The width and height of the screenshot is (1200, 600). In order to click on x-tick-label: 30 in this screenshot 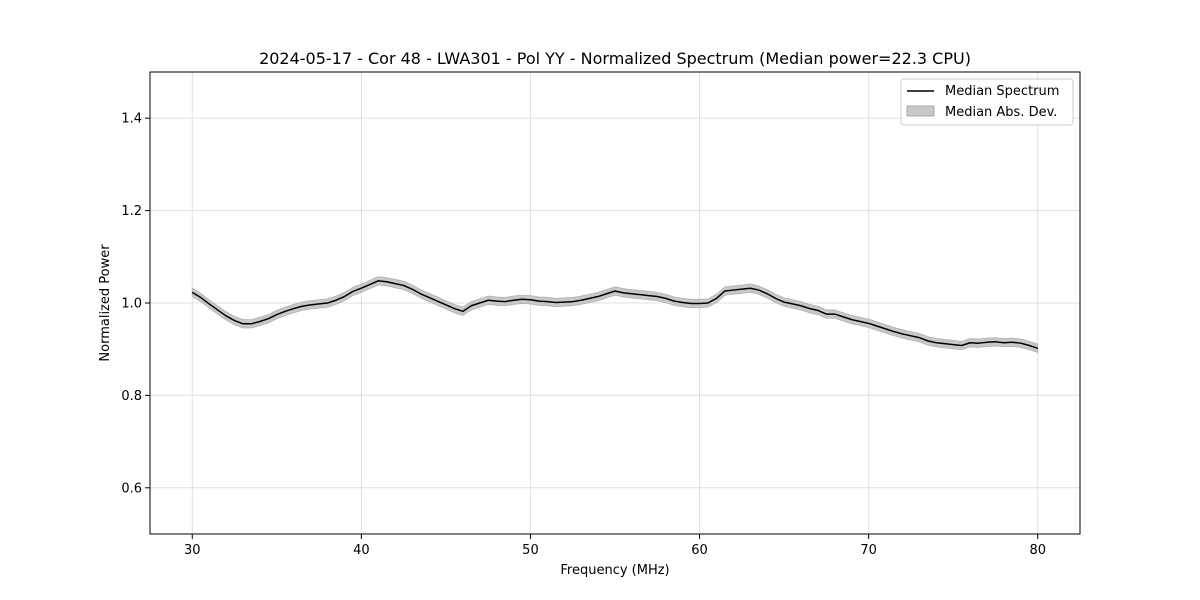, I will do `click(192, 550)`.